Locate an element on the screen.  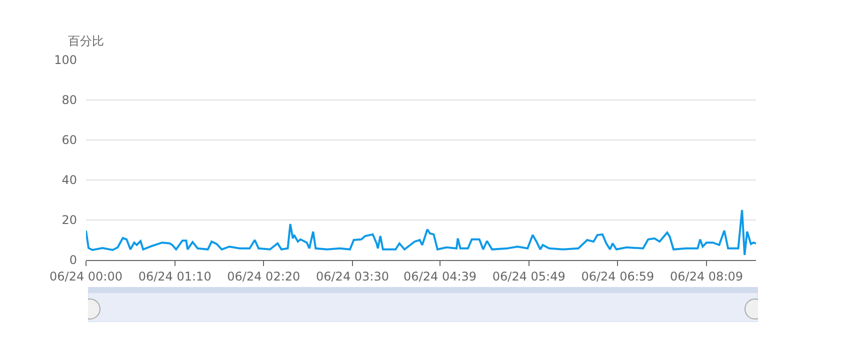
y-tick-label: 40 is located at coordinates (69, 180).